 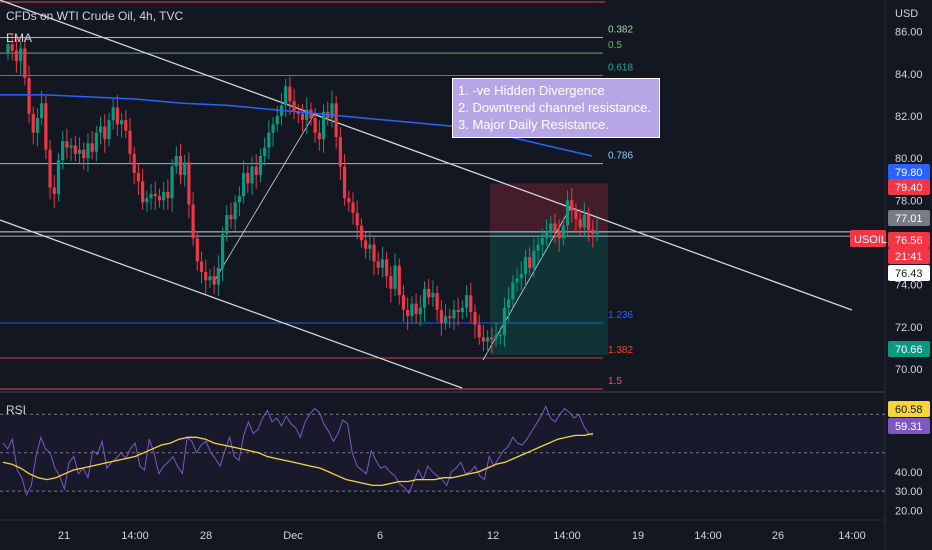 I want to click on indicator-label-rsi: RSI, so click(x=16, y=410).